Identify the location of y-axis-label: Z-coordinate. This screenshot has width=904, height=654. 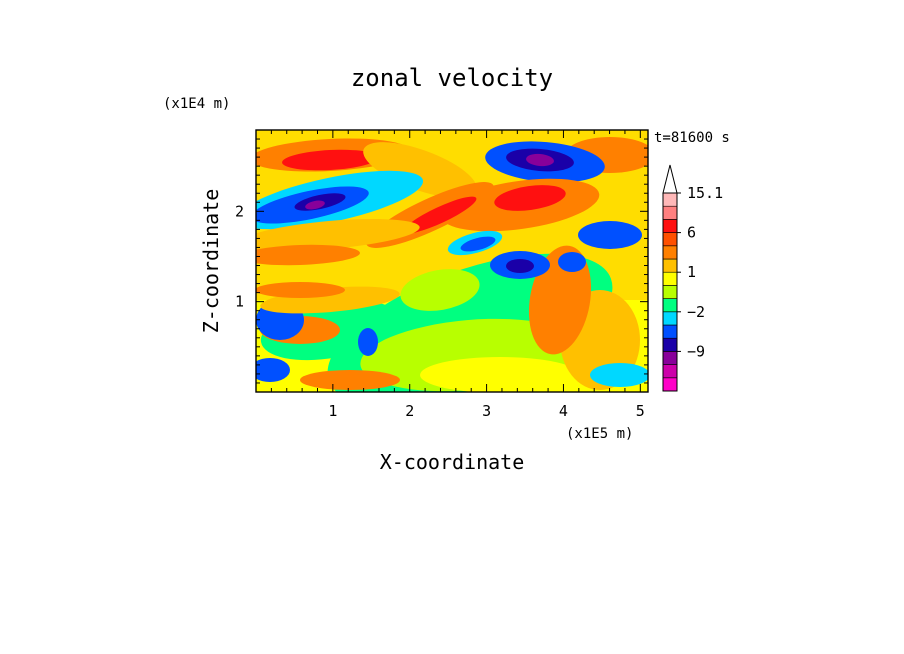
(211, 261).